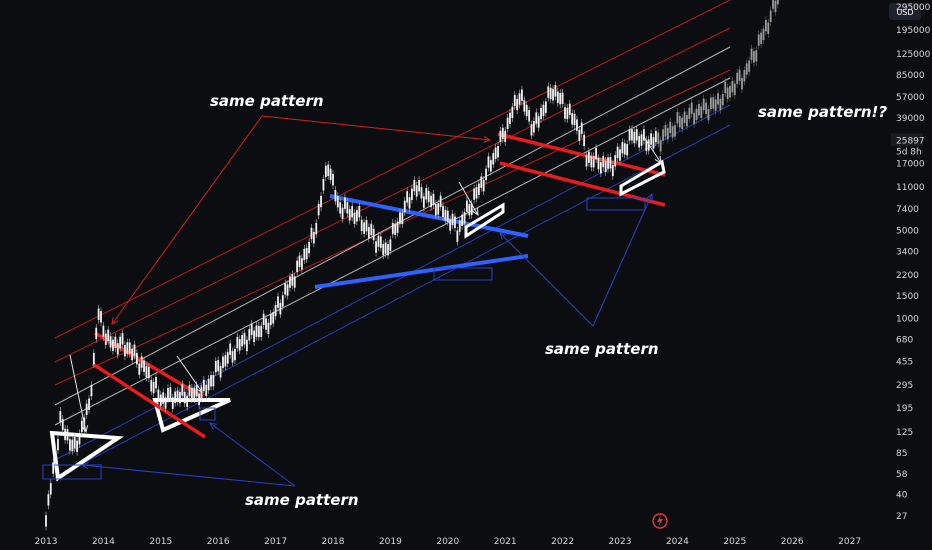 The width and height of the screenshot is (932, 550). Describe the element at coordinates (188, 475) in the screenshot. I see `blue-arrow-to-2013` at that location.